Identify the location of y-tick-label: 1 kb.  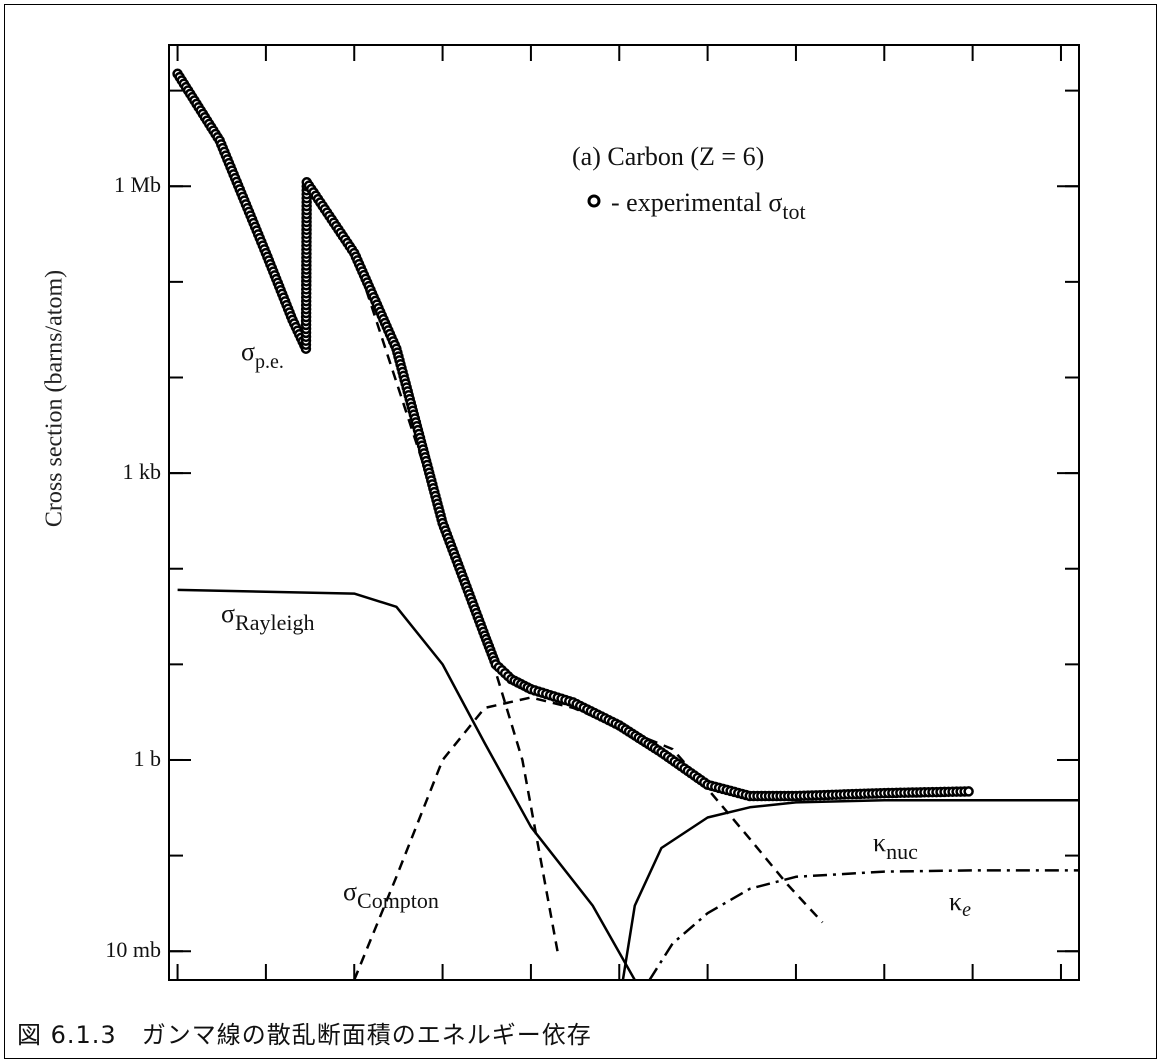
(142, 472).